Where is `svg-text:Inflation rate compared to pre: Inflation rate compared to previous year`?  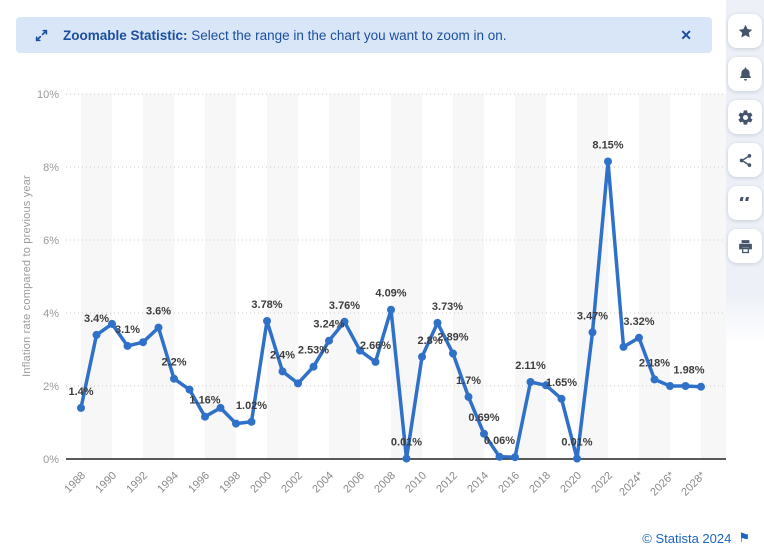
svg-text:Inflation rate compared to pre: Inflation rate compared to previous year is located at coordinates (27, 276).